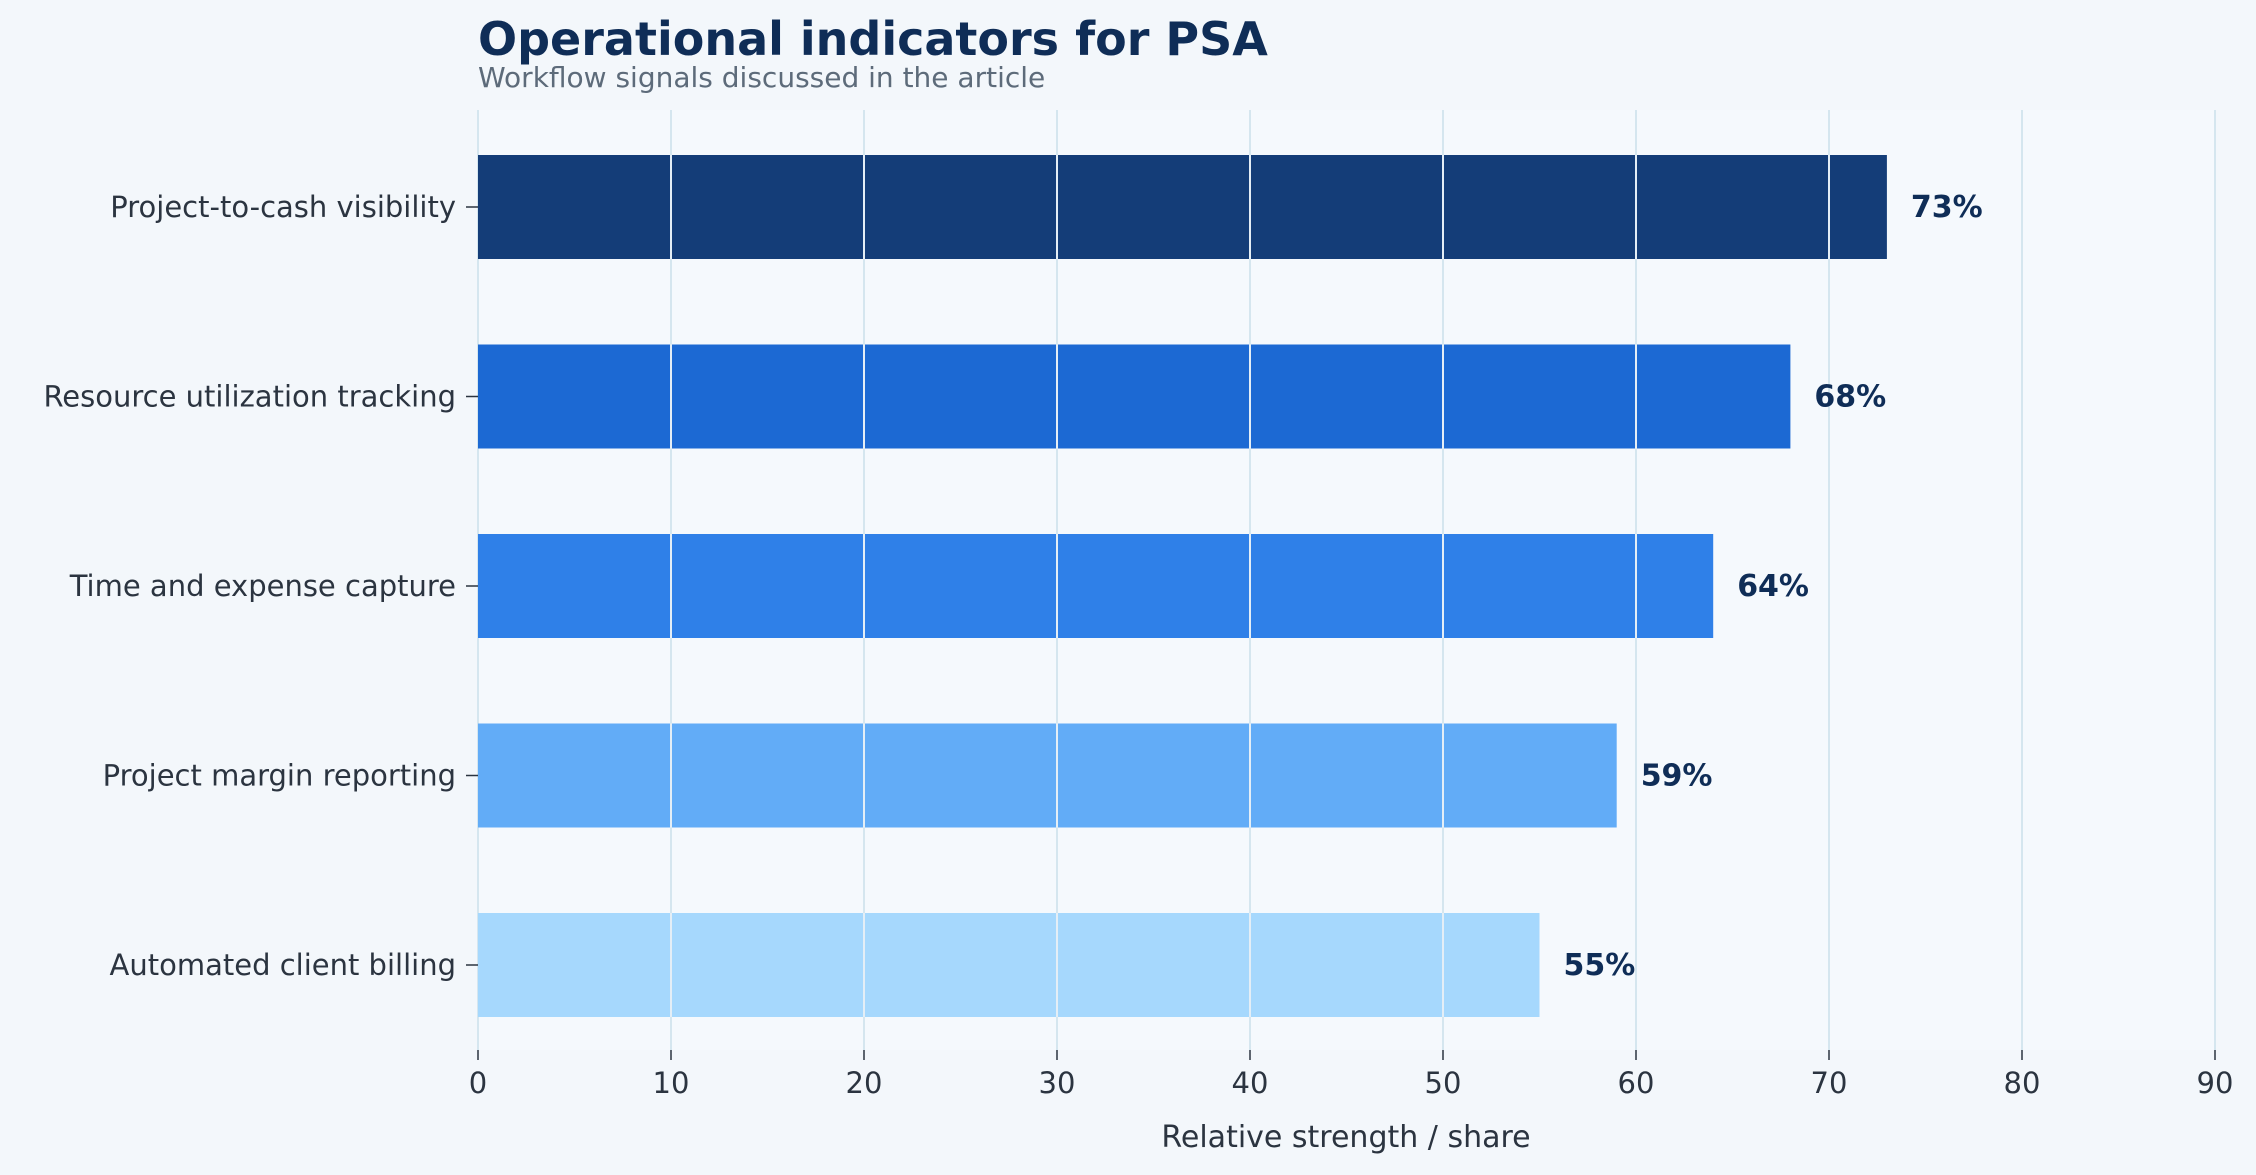 The height and width of the screenshot is (1175, 2256). I want to click on value-label: 59%, so click(1677, 776).